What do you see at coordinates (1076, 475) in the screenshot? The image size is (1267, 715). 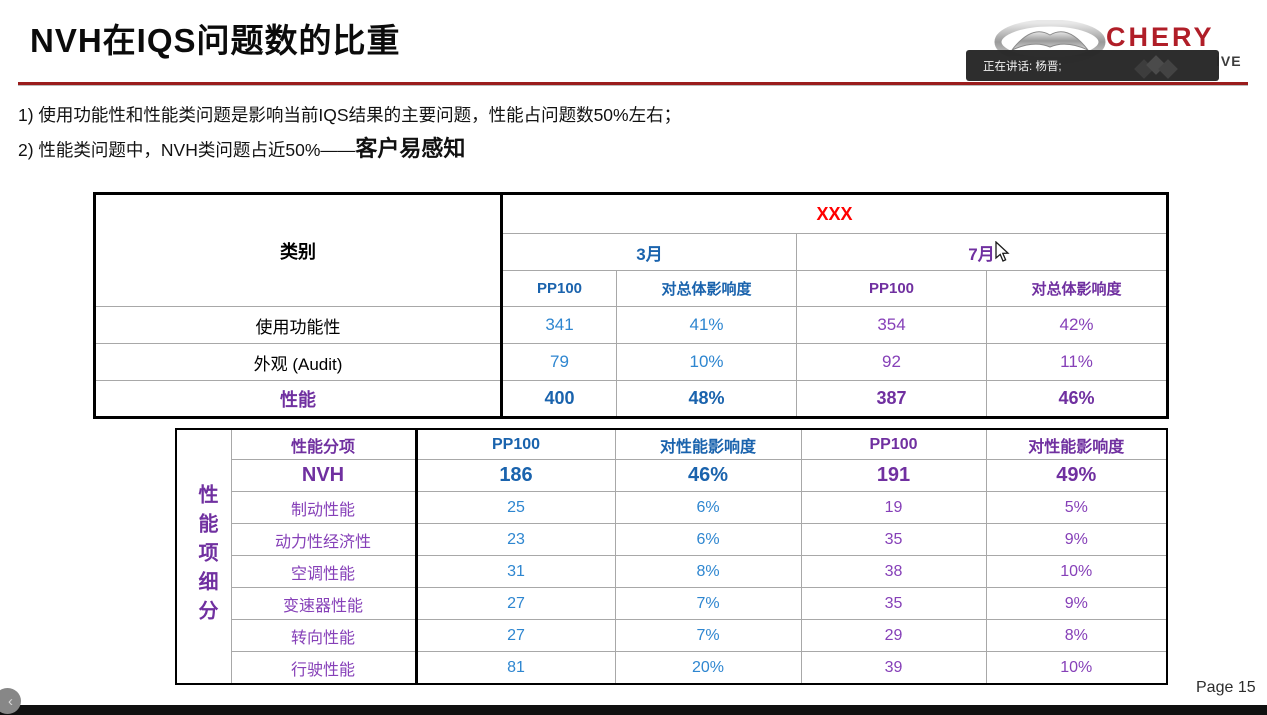 I see `table2-cell: 49%` at bounding box center [1076, 475].